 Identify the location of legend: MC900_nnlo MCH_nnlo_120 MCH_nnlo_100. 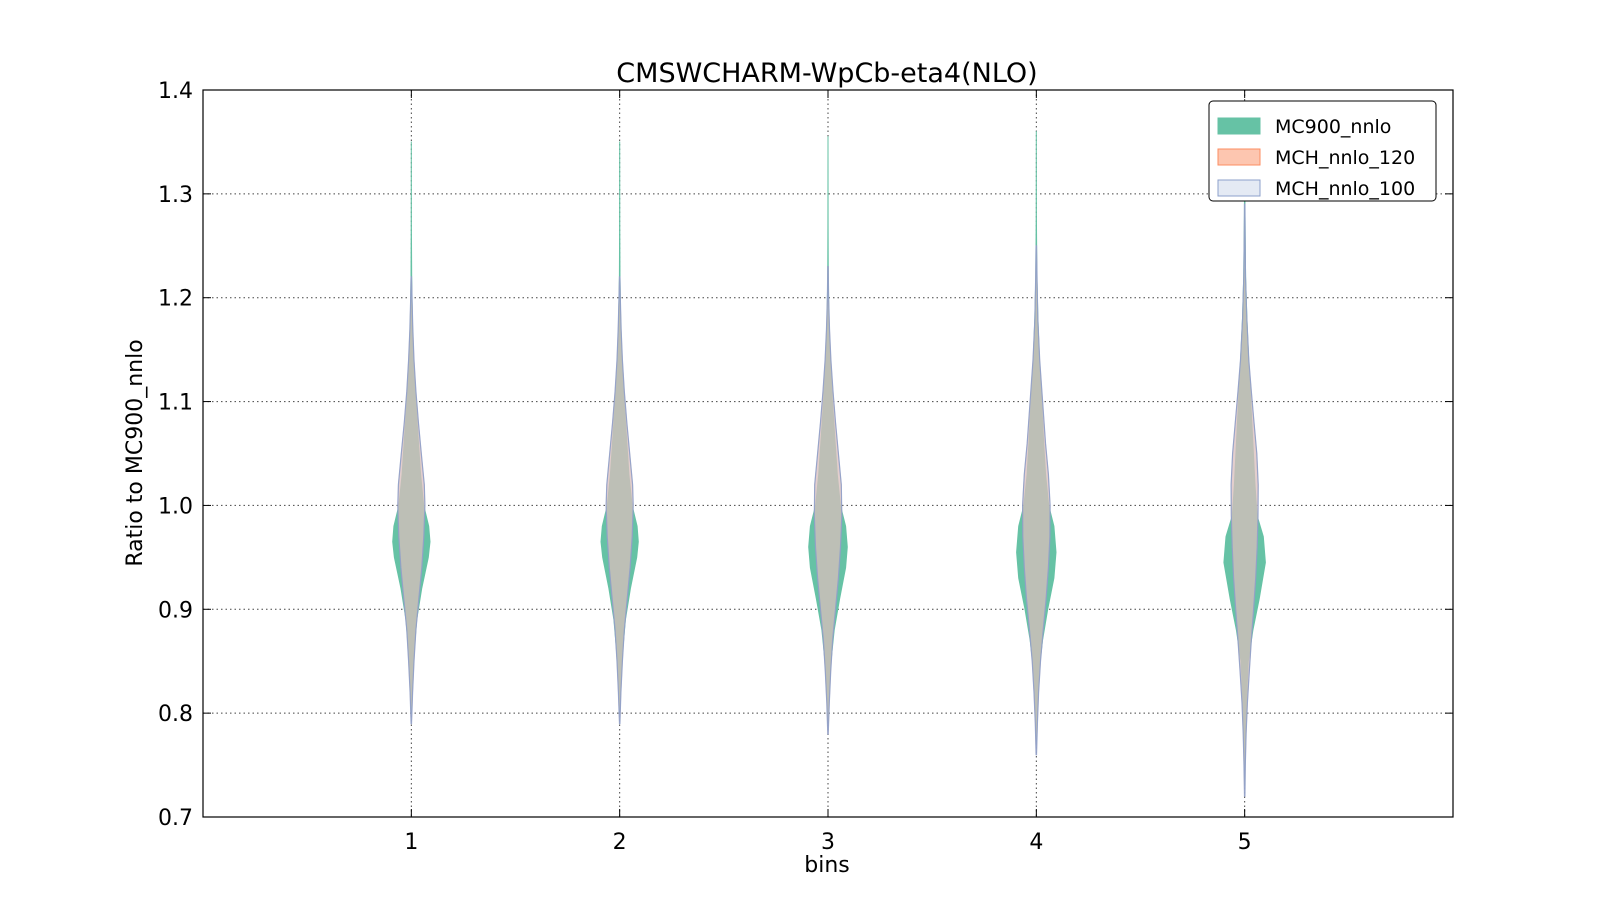
(1322, 151).